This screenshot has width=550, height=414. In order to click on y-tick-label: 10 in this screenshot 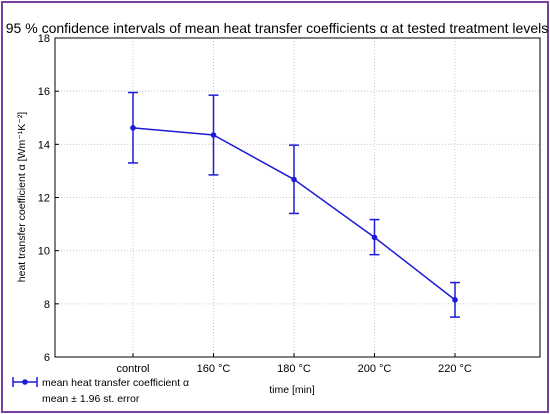, I will do `click(44, 252)`.